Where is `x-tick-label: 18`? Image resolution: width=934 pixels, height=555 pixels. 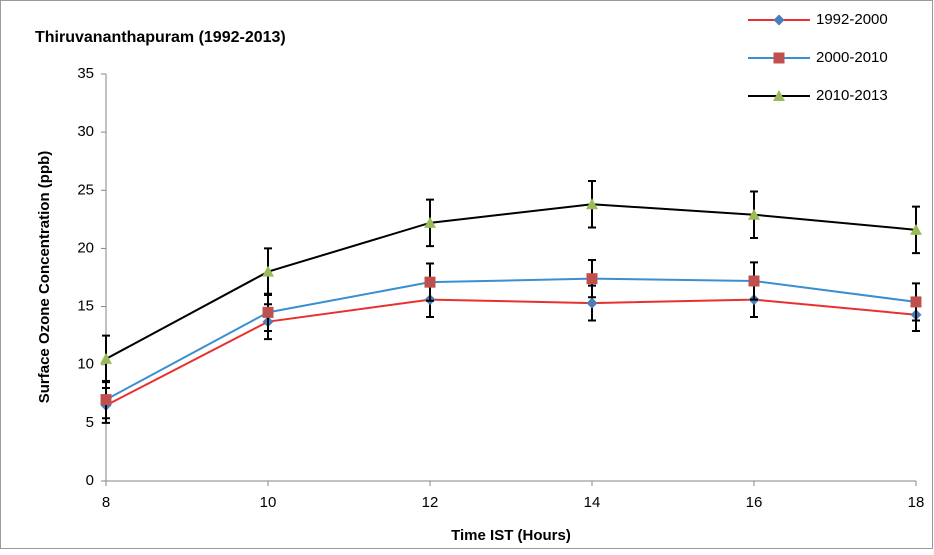 x-tick-label: 18 is located at coordinates (916, 502).